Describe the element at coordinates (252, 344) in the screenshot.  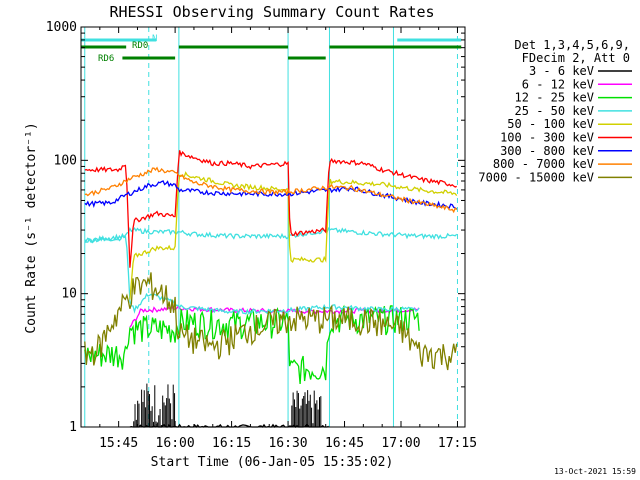
I see `series-line-12to25kev` at that location.